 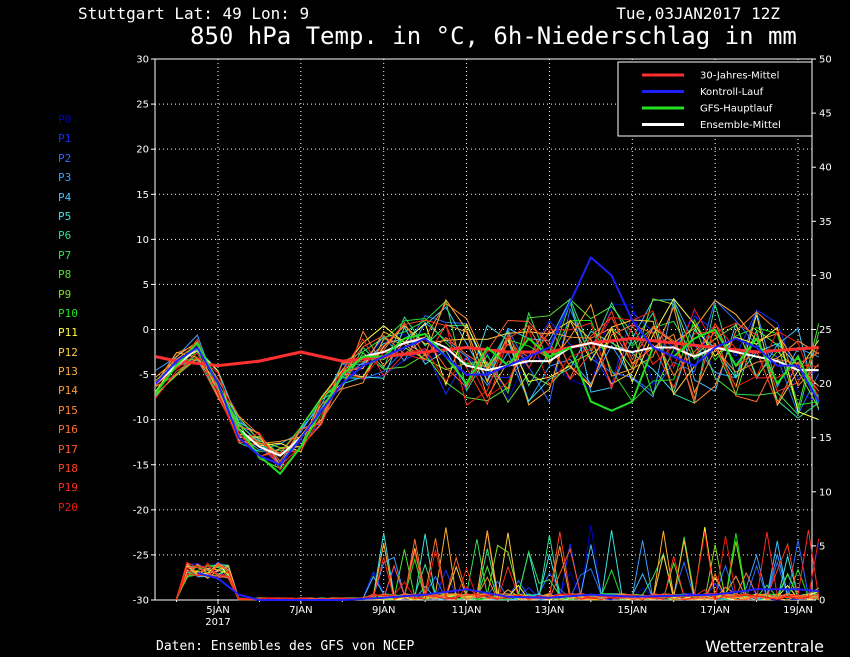 I want to click on member-label-p20: P20, so click(x=68, y=507).